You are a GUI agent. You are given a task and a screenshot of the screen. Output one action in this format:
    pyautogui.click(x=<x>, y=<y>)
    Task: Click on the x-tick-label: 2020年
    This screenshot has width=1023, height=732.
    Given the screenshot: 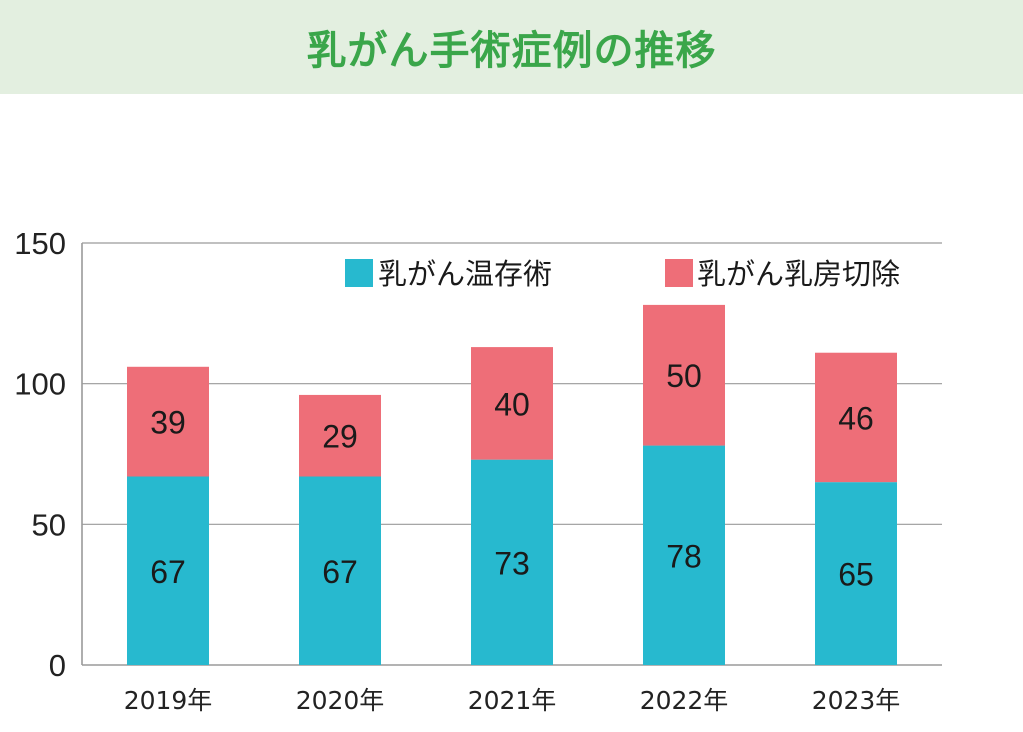 What is the action you would take?
    pyautogui.click(x=340, y=700)
    